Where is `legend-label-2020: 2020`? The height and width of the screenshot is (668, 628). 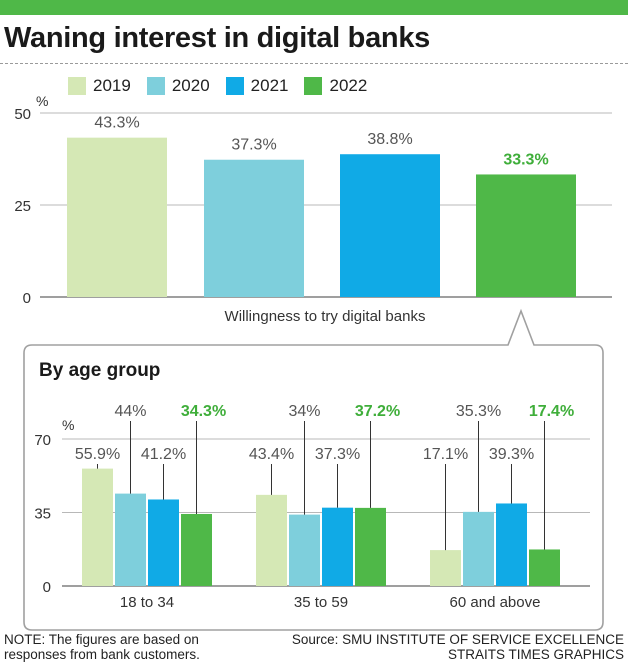 legend-label-2020: 2020 is located at coordinates (190, 85).